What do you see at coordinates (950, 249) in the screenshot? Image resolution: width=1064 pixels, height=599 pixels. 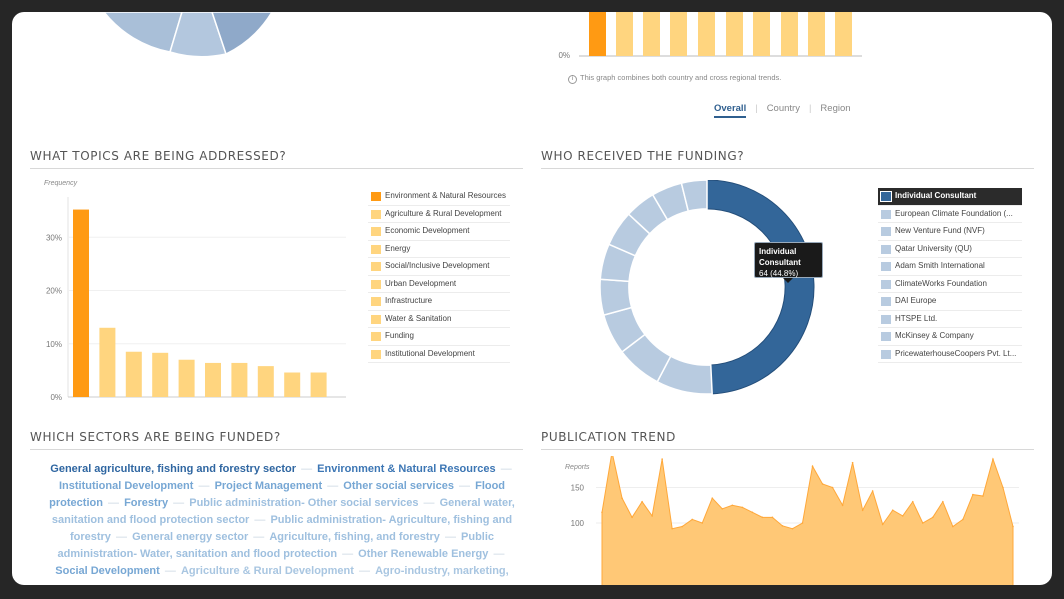 I see `recipients-legend-item: Qatar University (QU)` at bounding box center [950, 249].